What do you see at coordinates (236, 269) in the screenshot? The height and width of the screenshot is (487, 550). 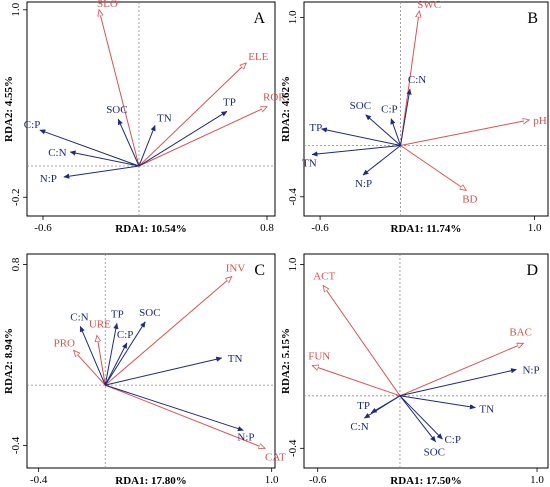 I see `vector-label-inv: INV` at bounding box center [236, 269].